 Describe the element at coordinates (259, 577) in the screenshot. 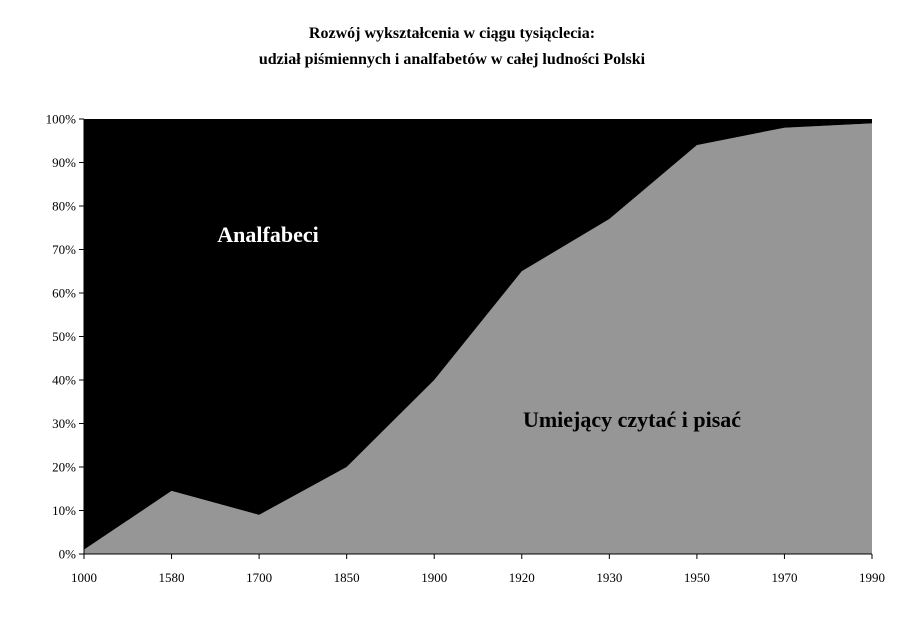

I see `x-tick-label: 1700` at that location.